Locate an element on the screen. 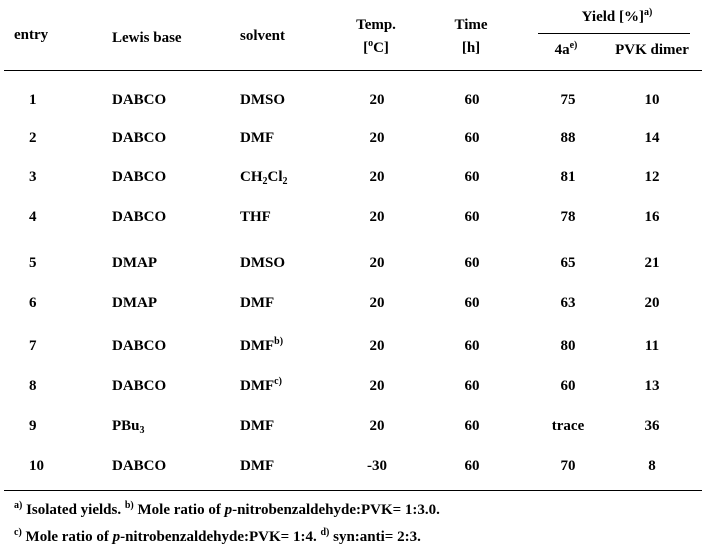 Image resolution: width=706 pixels, height=547 pixels. table-cell: 11 is located at coordinates (652, 346).